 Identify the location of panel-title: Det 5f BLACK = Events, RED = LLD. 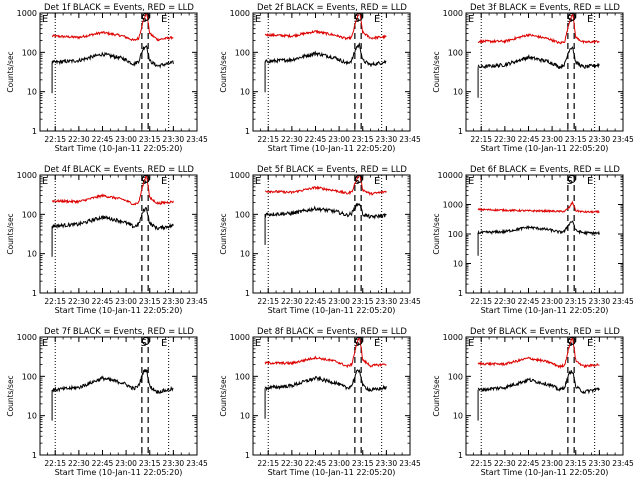
(332, 170).